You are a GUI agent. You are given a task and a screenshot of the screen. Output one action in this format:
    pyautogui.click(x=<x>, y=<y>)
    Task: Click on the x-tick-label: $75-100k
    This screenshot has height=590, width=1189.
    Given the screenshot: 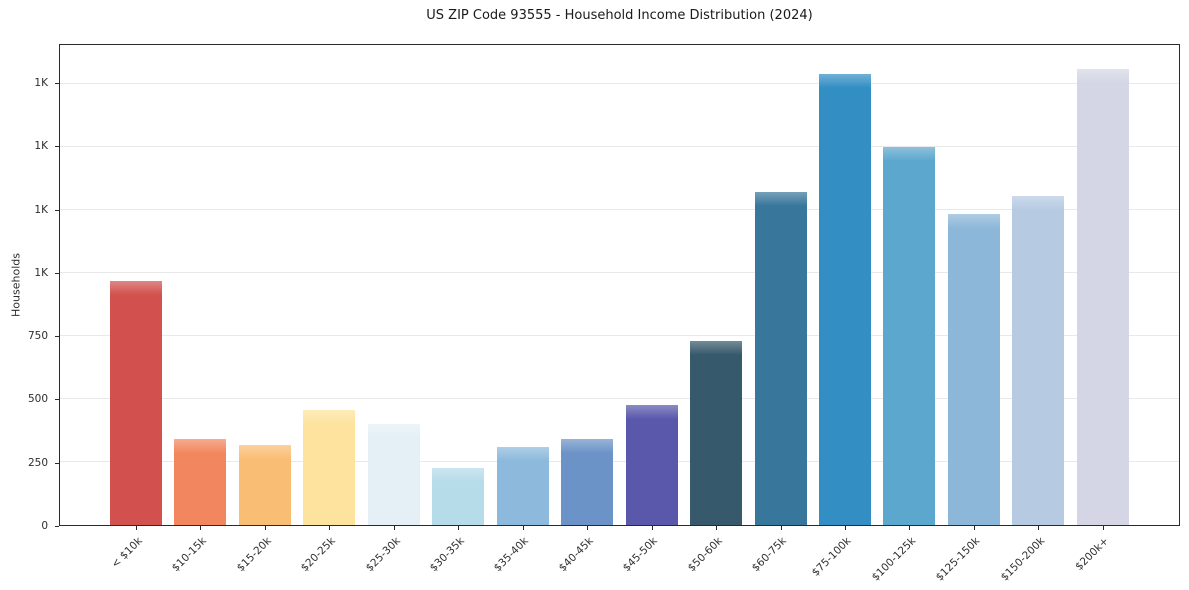 What is the action you would take?
    pyautogui.click(x=831, y=557)
    